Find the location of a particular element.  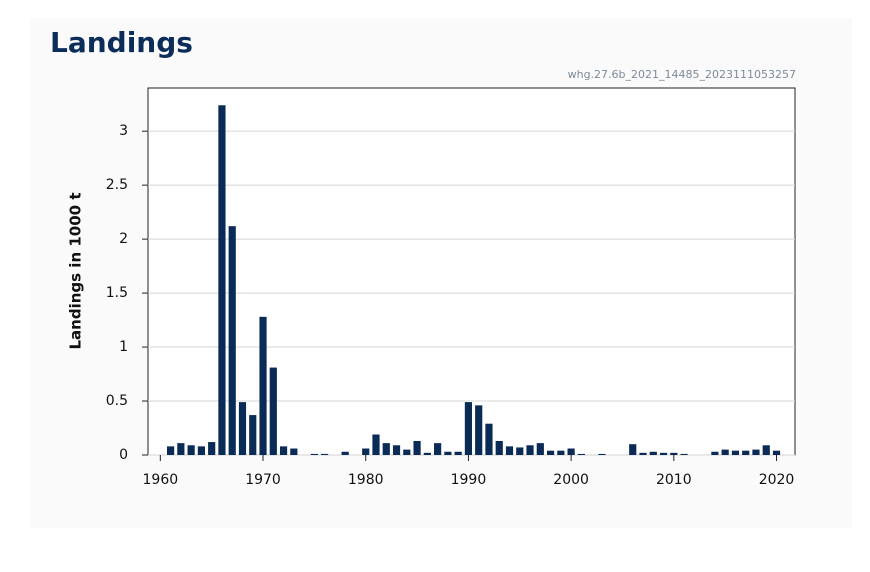

x-tick-label: 1970 is located at coordinates (263, 480).